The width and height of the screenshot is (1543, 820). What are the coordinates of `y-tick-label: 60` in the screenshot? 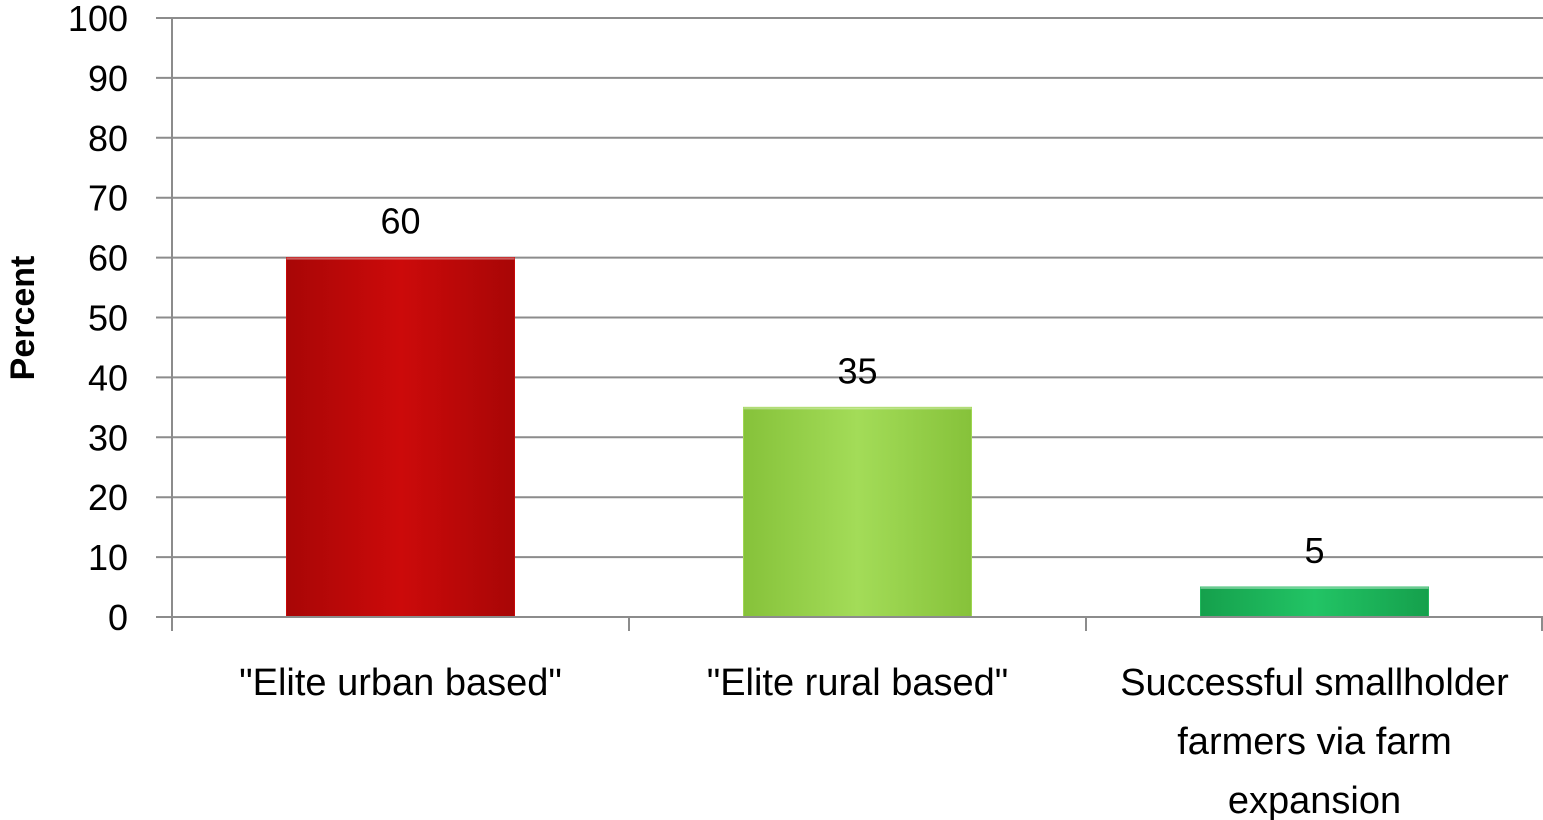 It's located at (108, 258).